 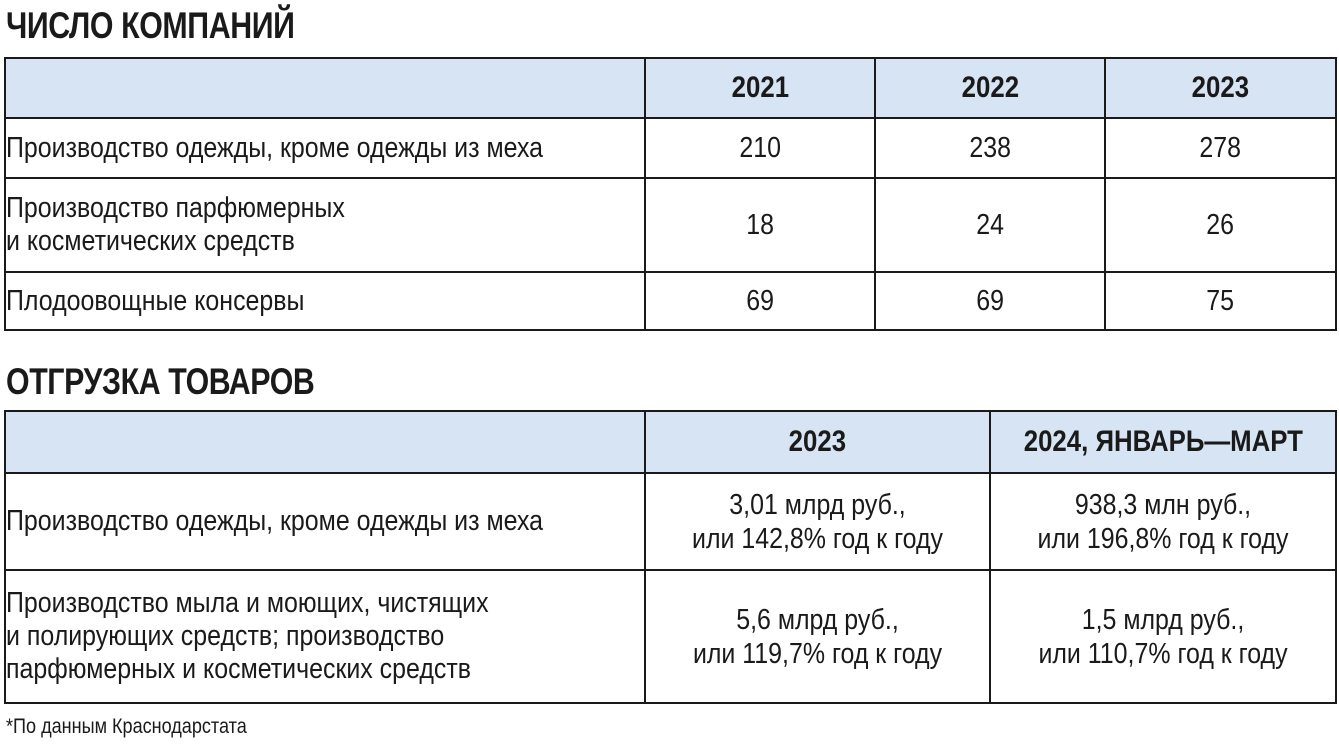 I want to click on value-cell: 75, so click(x=1220, y=301).